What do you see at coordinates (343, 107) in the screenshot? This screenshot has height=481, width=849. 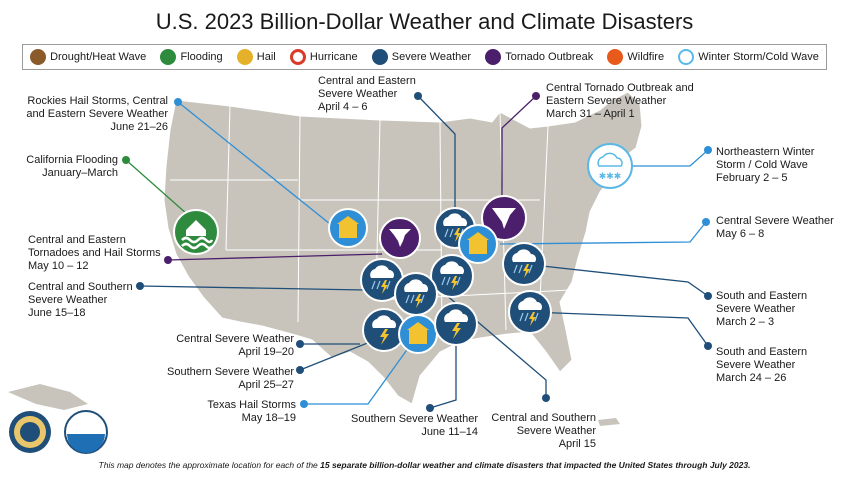 I see `label-line: April 4 – 6` at bounding box center [343, 107].